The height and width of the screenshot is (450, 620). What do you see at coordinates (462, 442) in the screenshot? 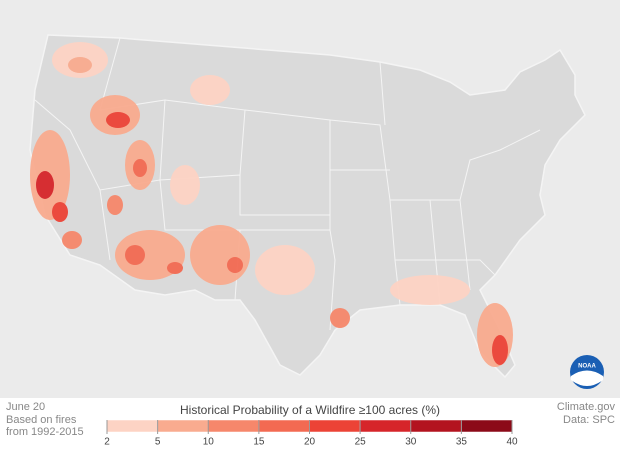
I see `legend-tick-label: 35` at bounding box center [462, 442].